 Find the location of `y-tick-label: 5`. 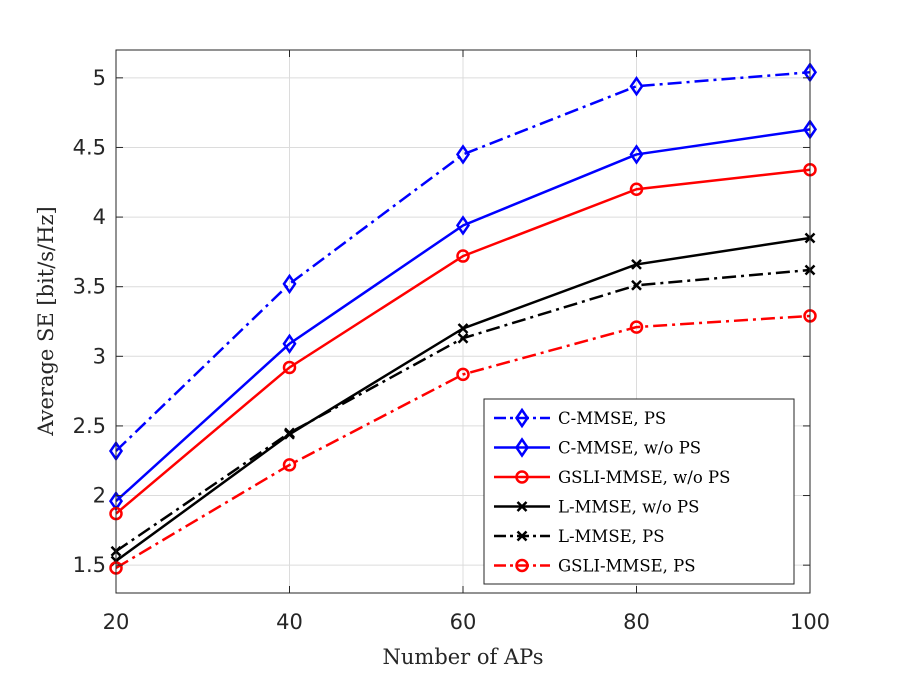

y-tick-label: 5 is located at coordinates (99, 78).